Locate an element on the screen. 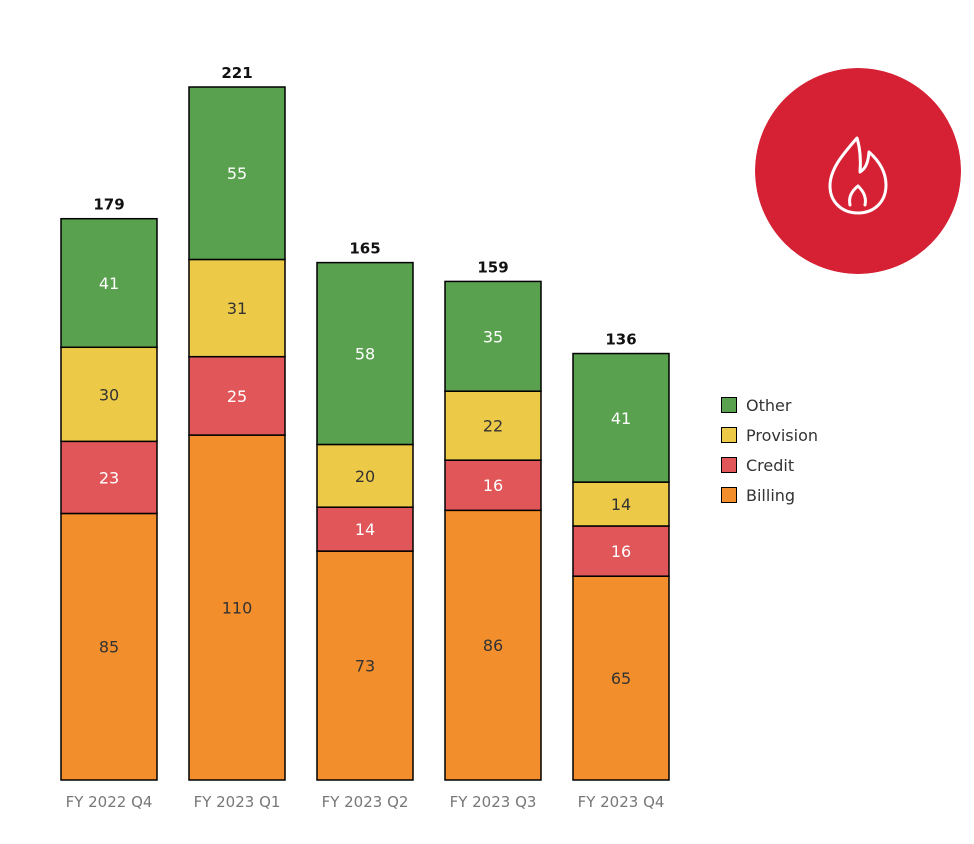 The width and height of the screenshot is (974, 844). data-label-other-fy-2023-q4: 41 is located at coordinates (621, 418).